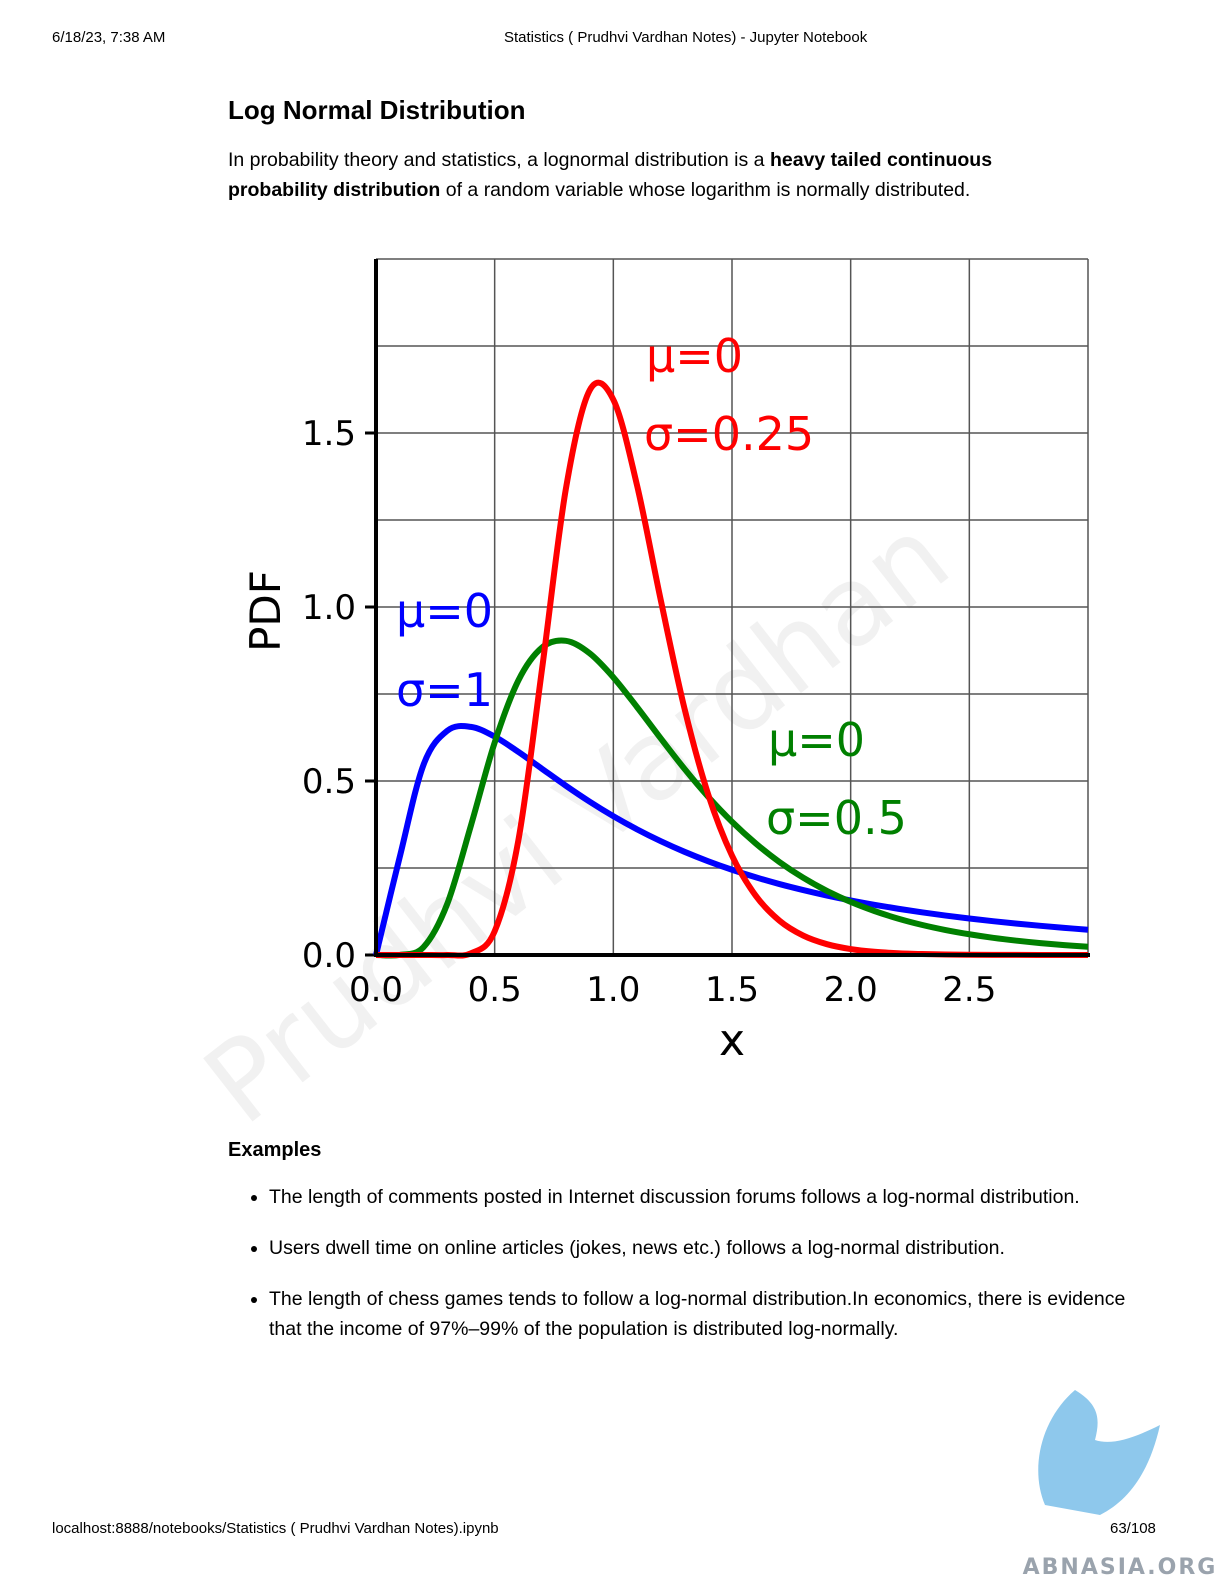 The width and height of the screenshot is (1224, 1584). Describe the element at coordinates (836, 818) in the screenshot. I see `annotation: σ=0.5` at that location.